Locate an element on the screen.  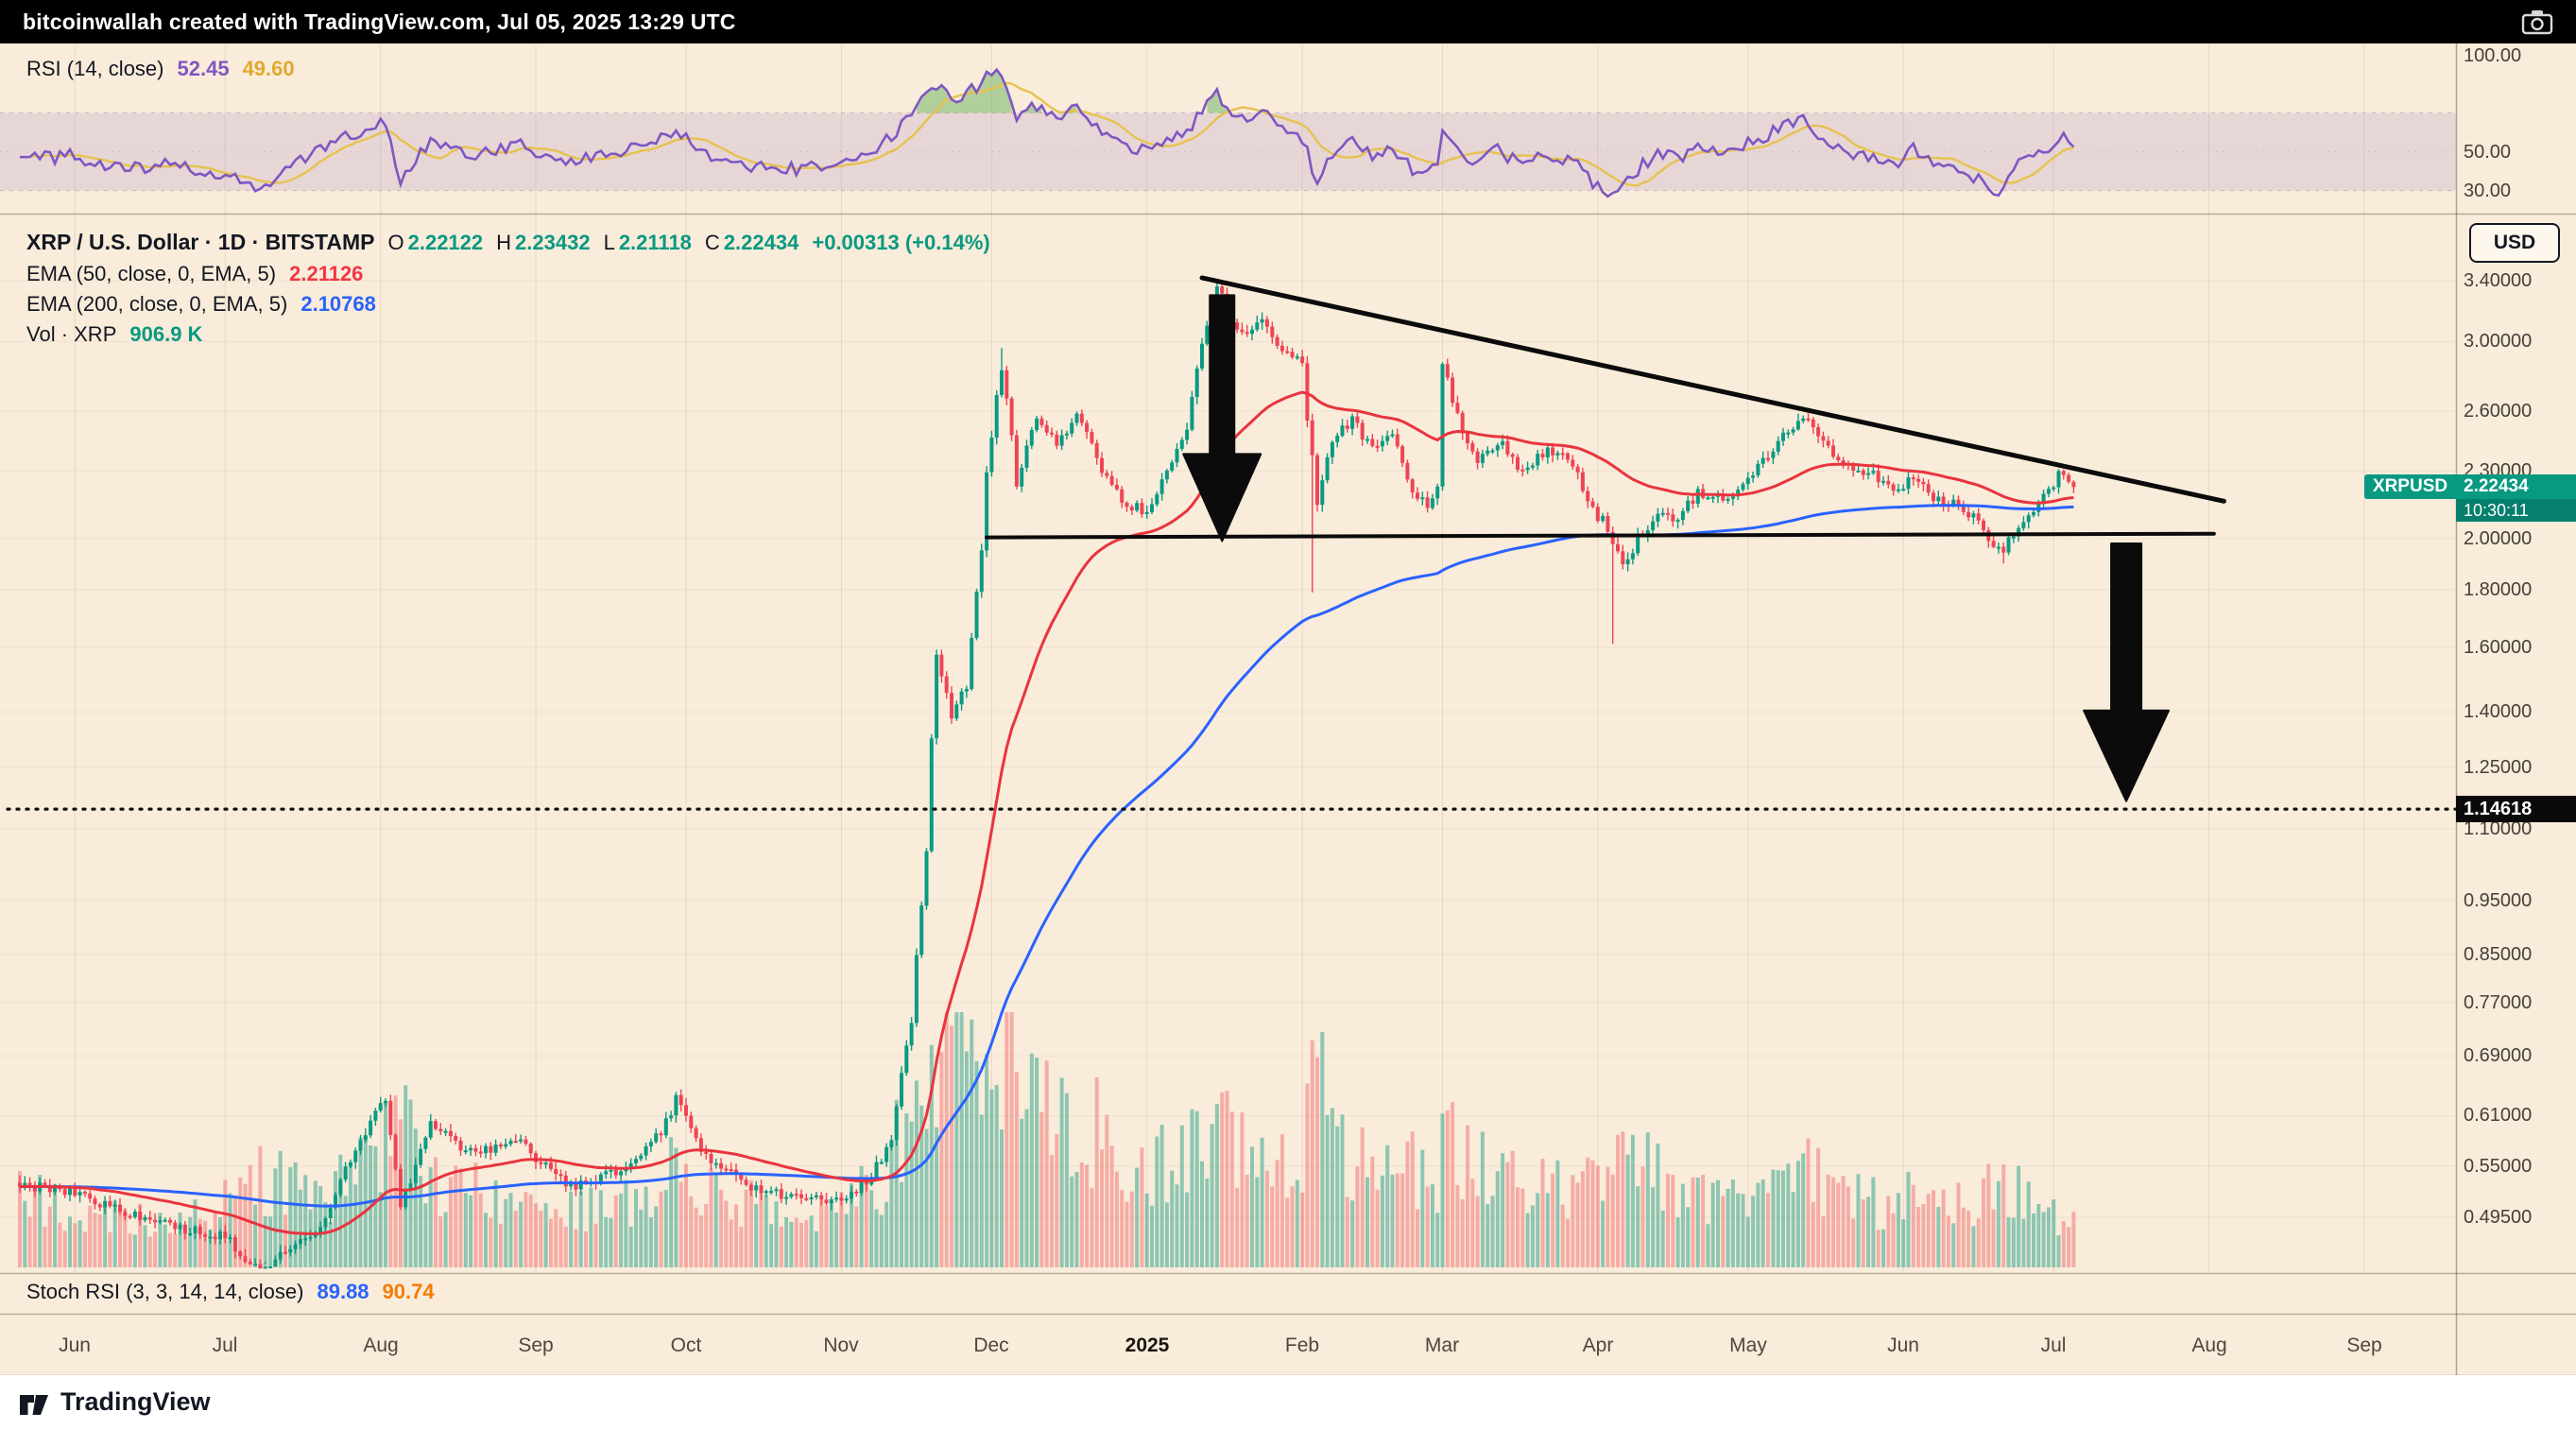
price-tick-label: 0.69000 is located at coordinates (2498, 1056).